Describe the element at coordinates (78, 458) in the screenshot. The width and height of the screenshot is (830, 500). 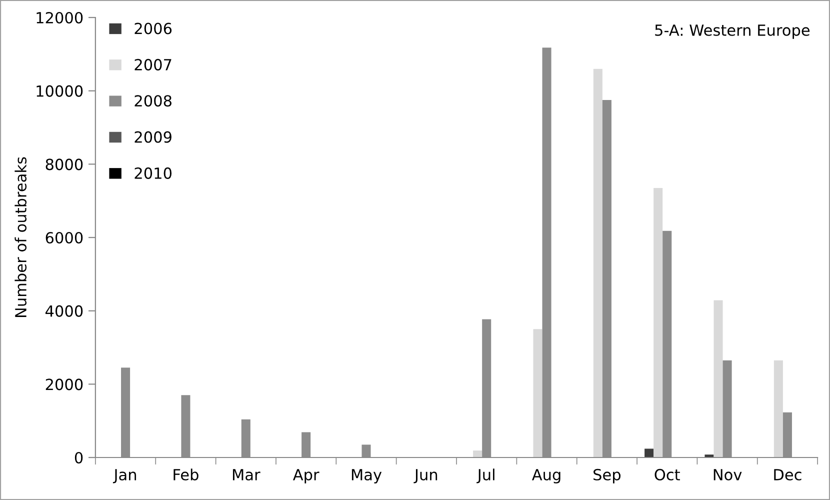
I see `y-tick-label: 0` at that location.